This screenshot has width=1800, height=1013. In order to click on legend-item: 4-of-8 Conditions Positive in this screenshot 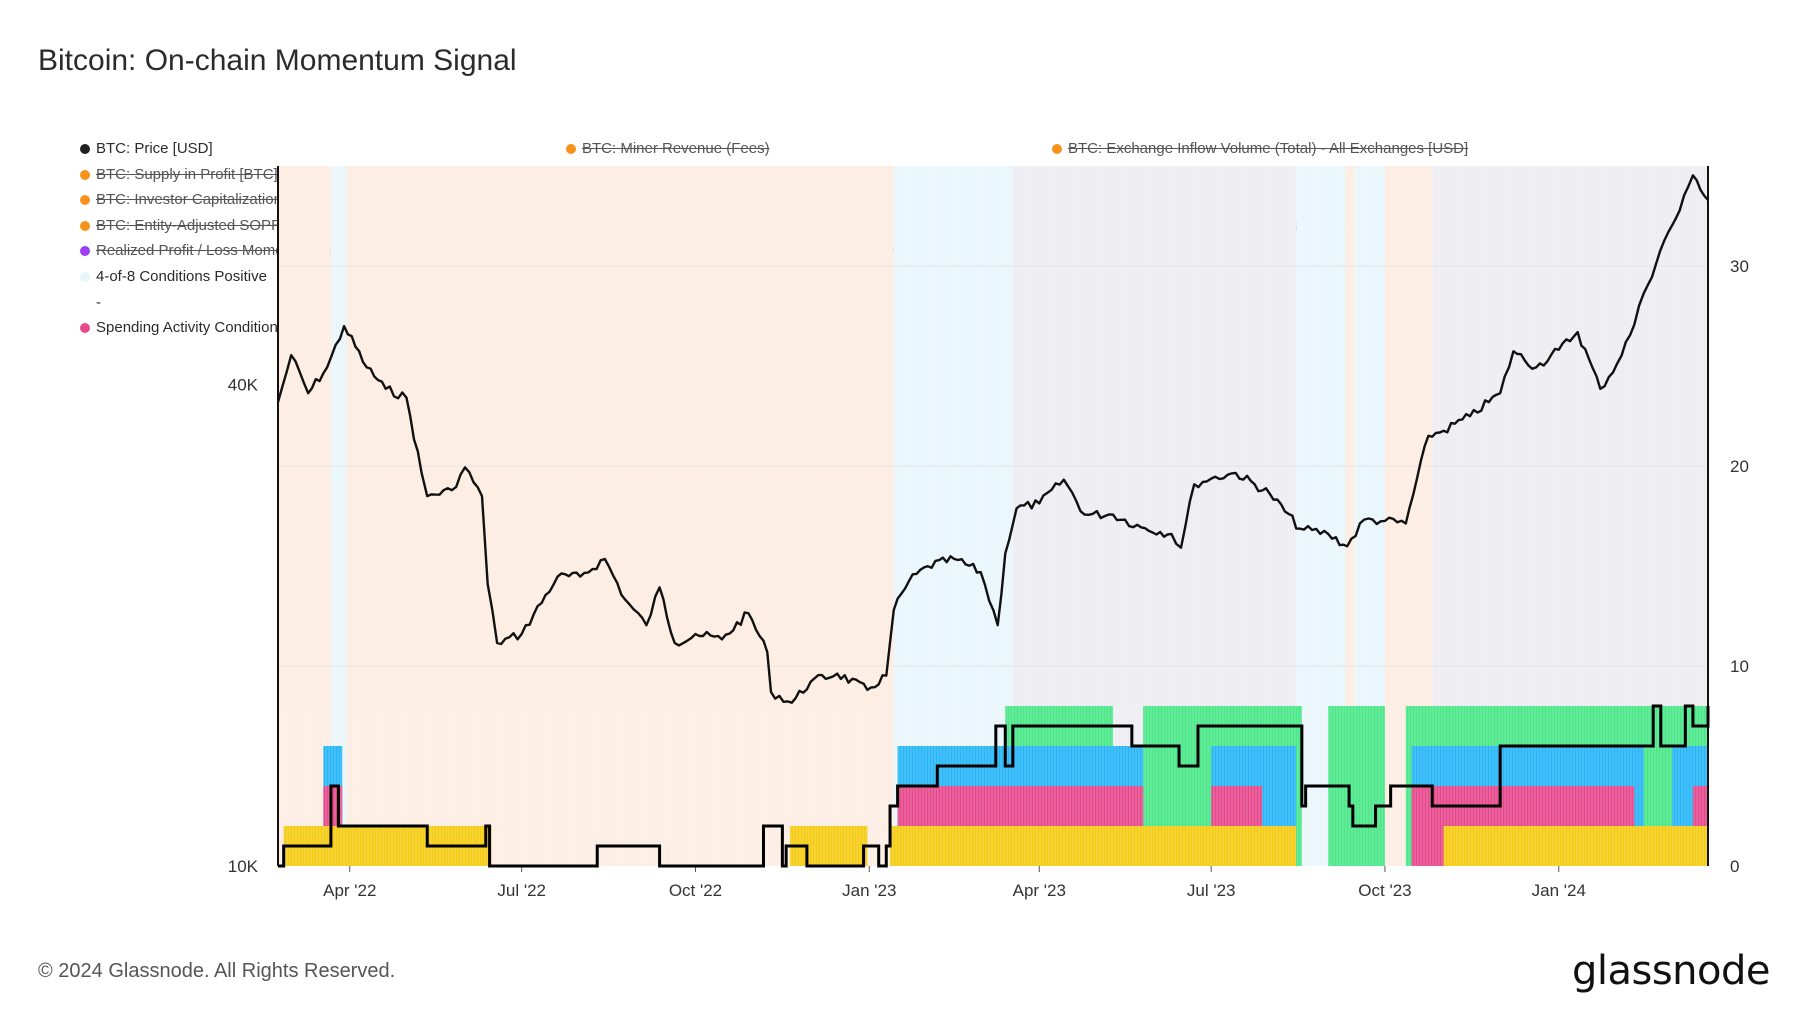, I will do `click(173, 276)`.